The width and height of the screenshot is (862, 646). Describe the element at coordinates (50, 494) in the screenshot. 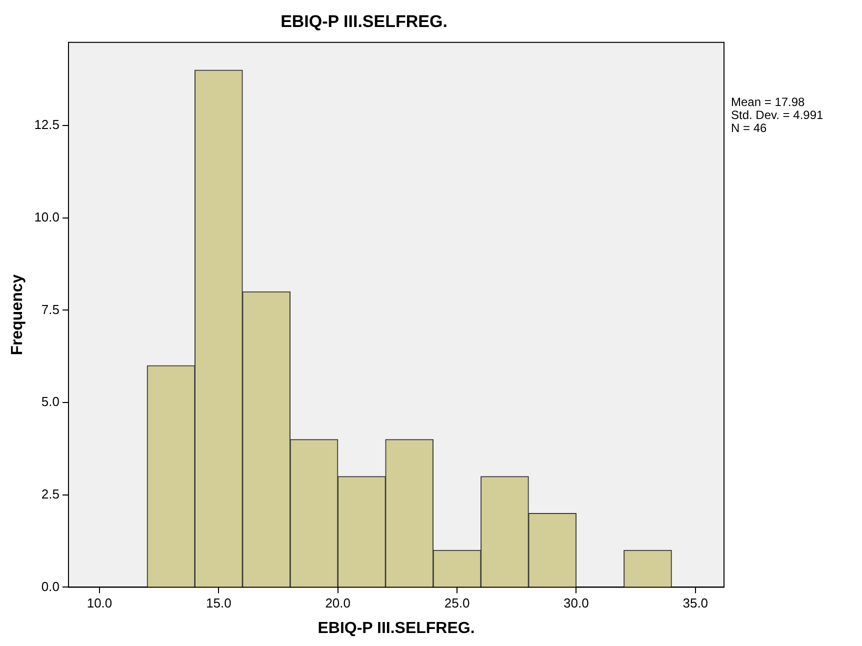

I see `y-tick-label: 2.5` at that location.